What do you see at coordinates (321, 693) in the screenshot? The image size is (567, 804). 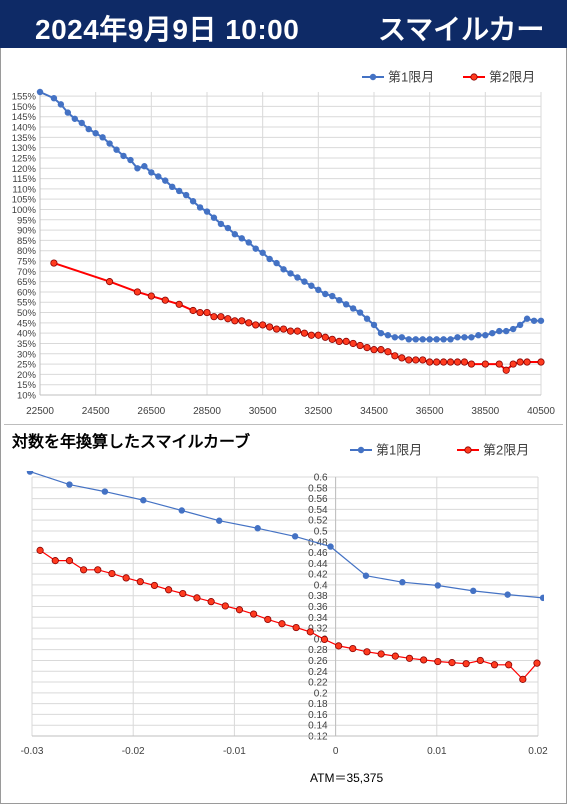 I see `y-tick-label: 0.2` at bounding box center [321, 693].